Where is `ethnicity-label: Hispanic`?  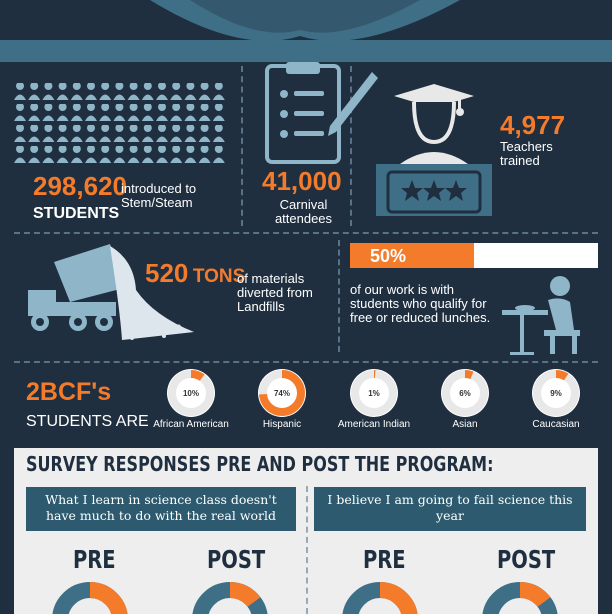 ethnicity-label: Hispanic is located at coordinates (282, 424).